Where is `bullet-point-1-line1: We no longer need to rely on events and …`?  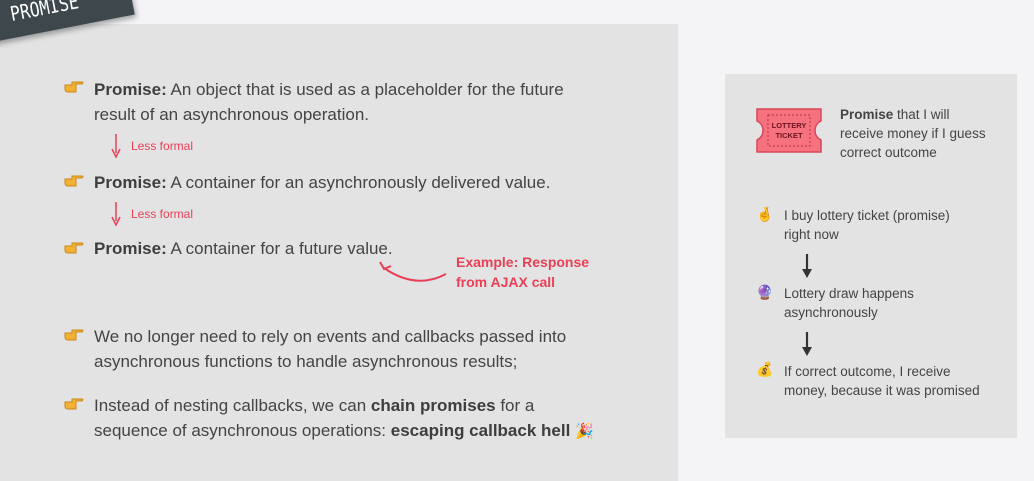 bullet-point-1-line1: We no longer need to rely on events and … is located at coordinates (330, 336).